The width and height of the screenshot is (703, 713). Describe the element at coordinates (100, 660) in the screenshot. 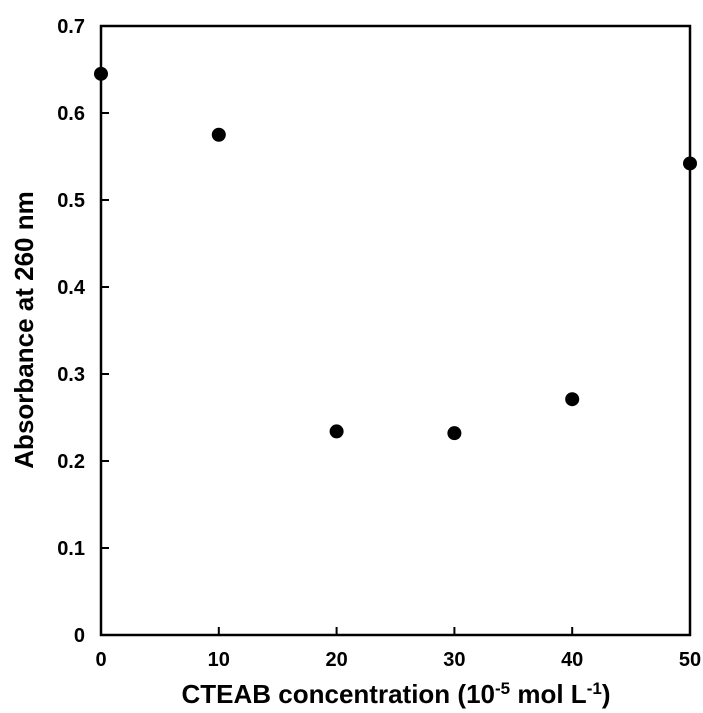

I see `x-tick-label: 0` at that location.